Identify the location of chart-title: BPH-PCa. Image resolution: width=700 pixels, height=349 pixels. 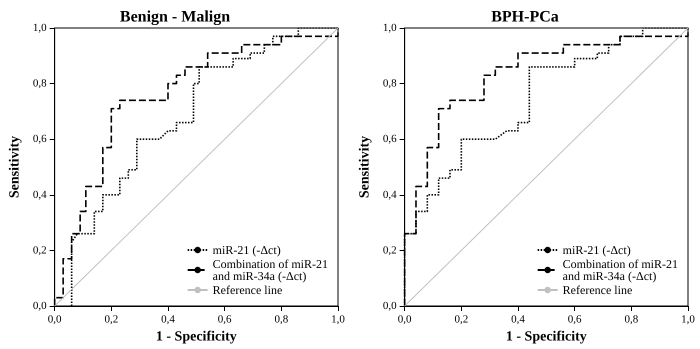
(525, 17).